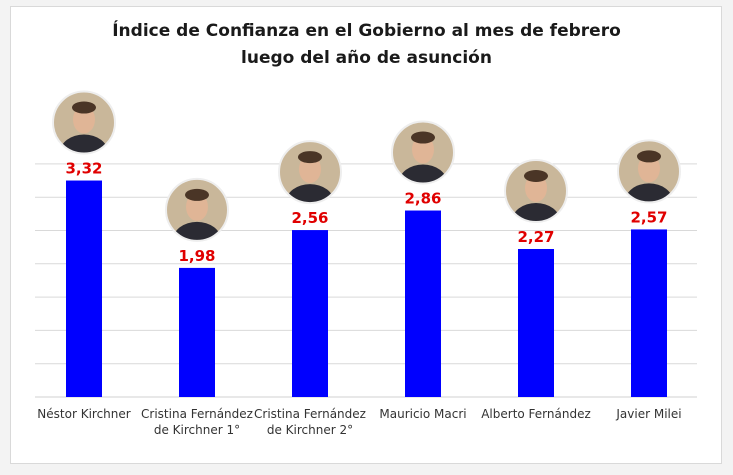  Describe the element at coordinates (535, 237) in the screenshot. I see `data-label: 2,27` at that location.